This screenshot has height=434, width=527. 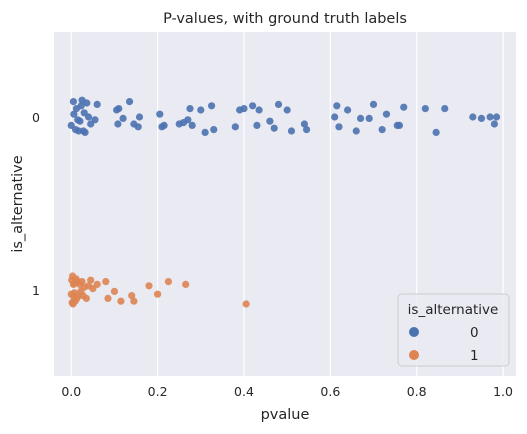 I want to click on legend: is_alternative 0 1, so click(x=453, y=330).